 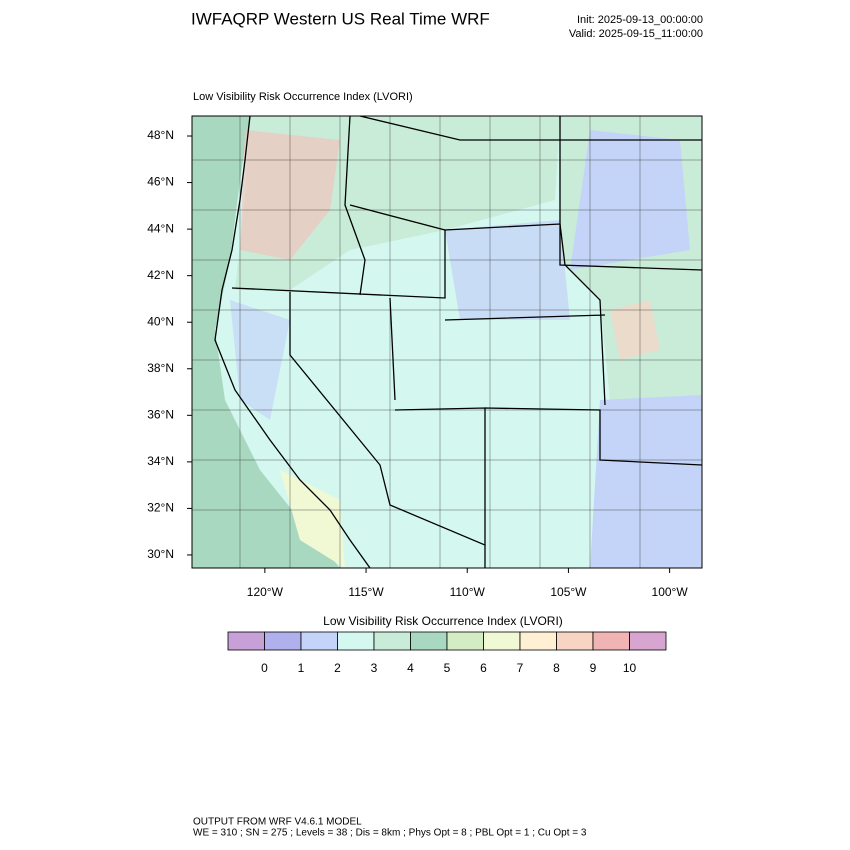 What do you see at coordinates (160, 461) in the screenshot?
I see `y-tick-label: 34°N` at bounding box center [160, 461].